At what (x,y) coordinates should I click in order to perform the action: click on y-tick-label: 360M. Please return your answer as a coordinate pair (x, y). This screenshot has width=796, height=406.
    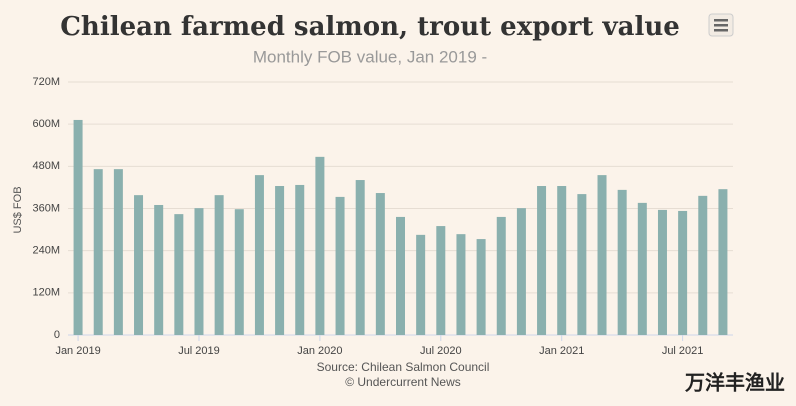
    Looking at the image, I should click on (46, 208).